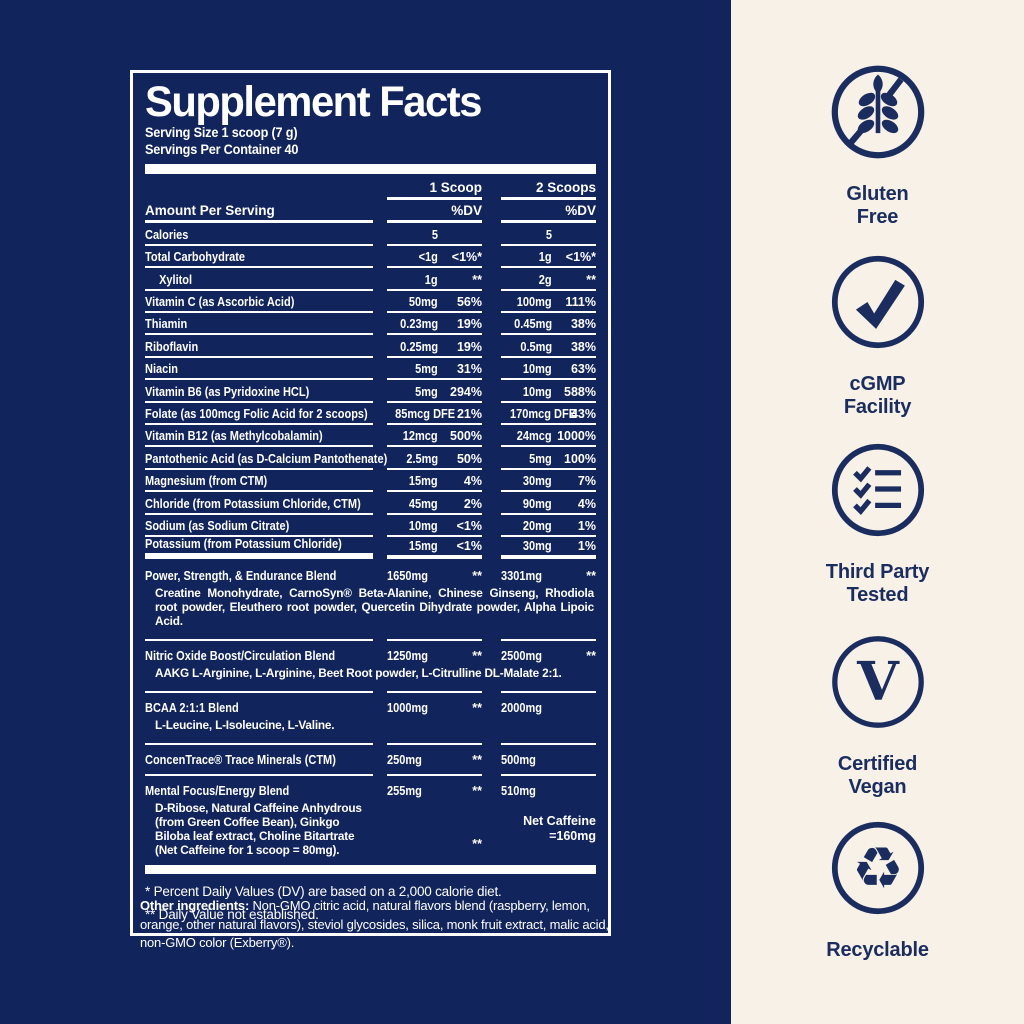 The height and width of the screenshot is (1024, 1024). What do you see at coordinates (534, 302) in the screenshot?
I see `amount-2-scoops: 100mg` at bounding box center [534, 302].